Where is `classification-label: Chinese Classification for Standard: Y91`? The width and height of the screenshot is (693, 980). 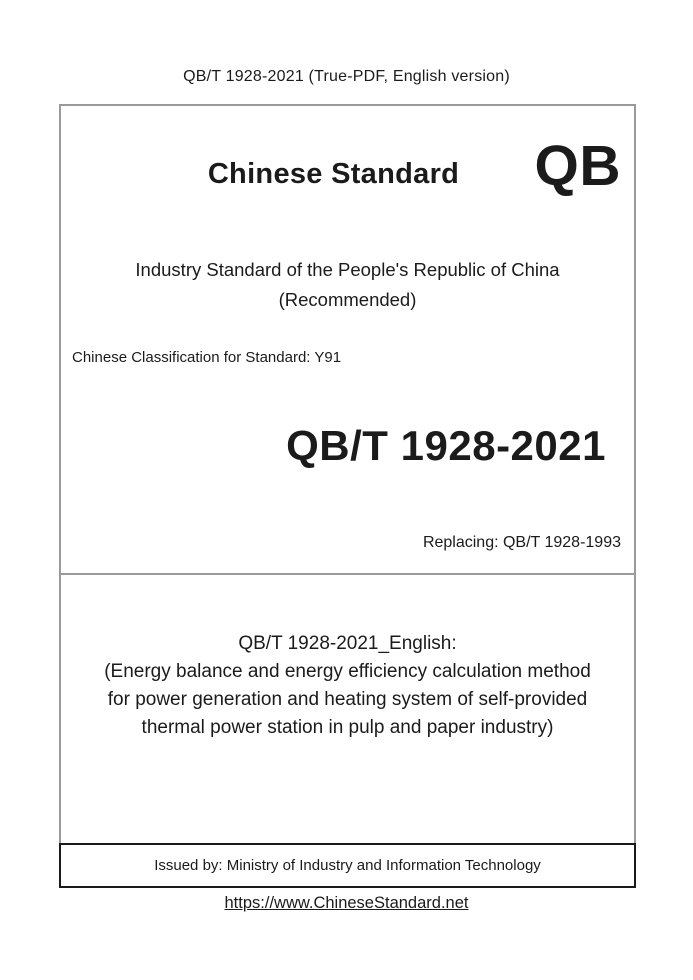 classification-label: Chinese Classification for Standard: Y91 is located at coordinates (207, 357).